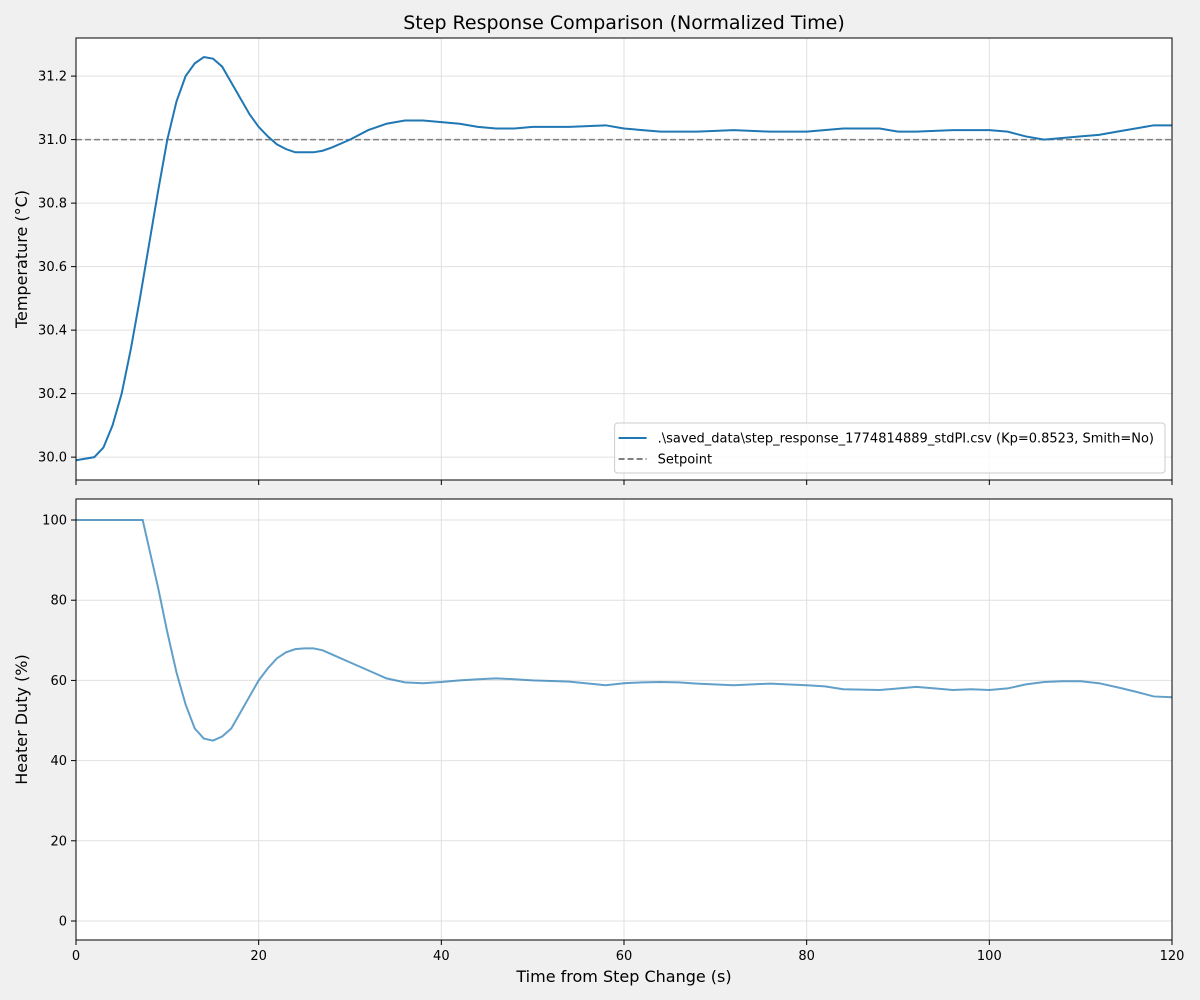 The image size is (1200, 1000). Describe the element at coordinates (52, 394) in the screenshot. I see `y-tick-label: 30.2` at that location.